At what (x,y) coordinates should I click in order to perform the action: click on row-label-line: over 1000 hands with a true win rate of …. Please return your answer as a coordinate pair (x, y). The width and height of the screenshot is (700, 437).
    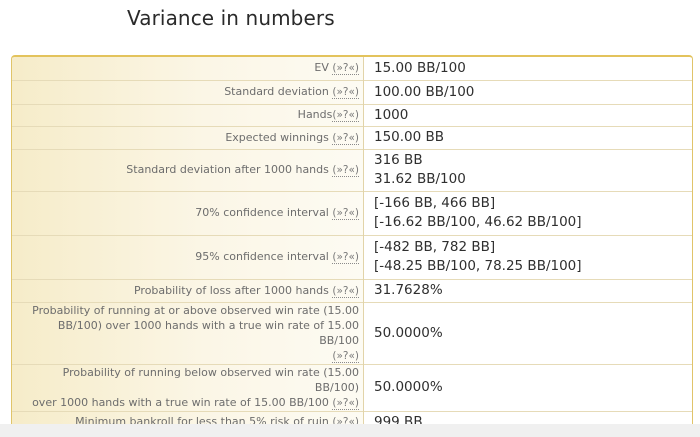
    Looking at the image, I should click on (180, 402).